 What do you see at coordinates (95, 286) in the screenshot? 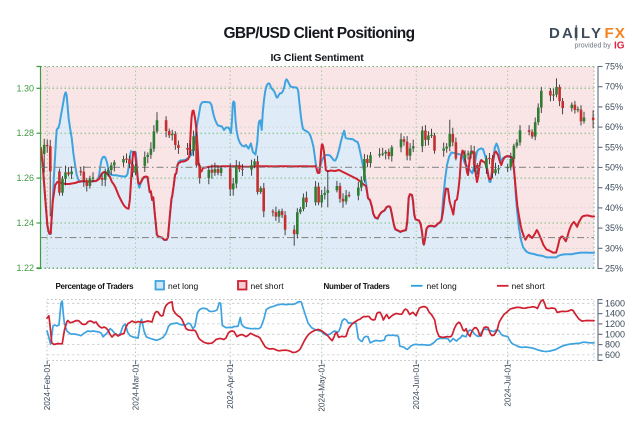
I see `svg-text: Percentage of Traders` at bounding box center [95, 286].